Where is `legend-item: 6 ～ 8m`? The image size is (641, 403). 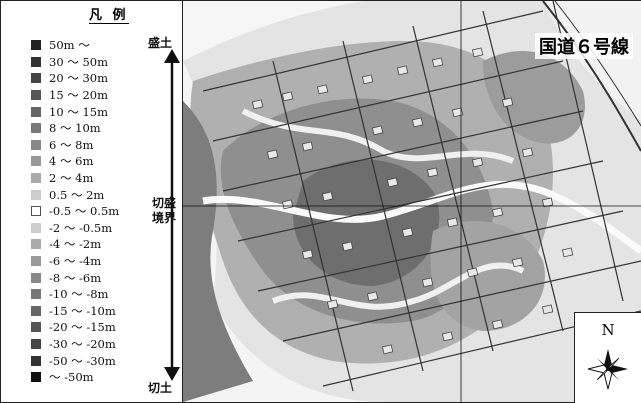
legend-item: 6 ～ 8m is located at coordinates (75, 145).